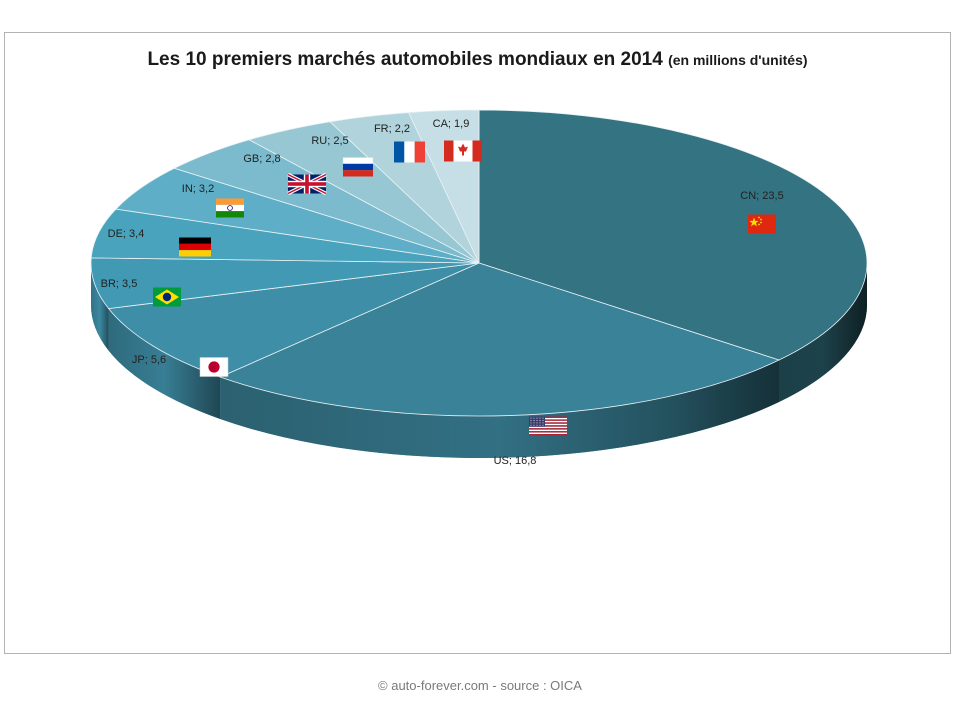 This screenshot has height=720, width=960. I want to click on france-flag-icon, so click(409, 152).